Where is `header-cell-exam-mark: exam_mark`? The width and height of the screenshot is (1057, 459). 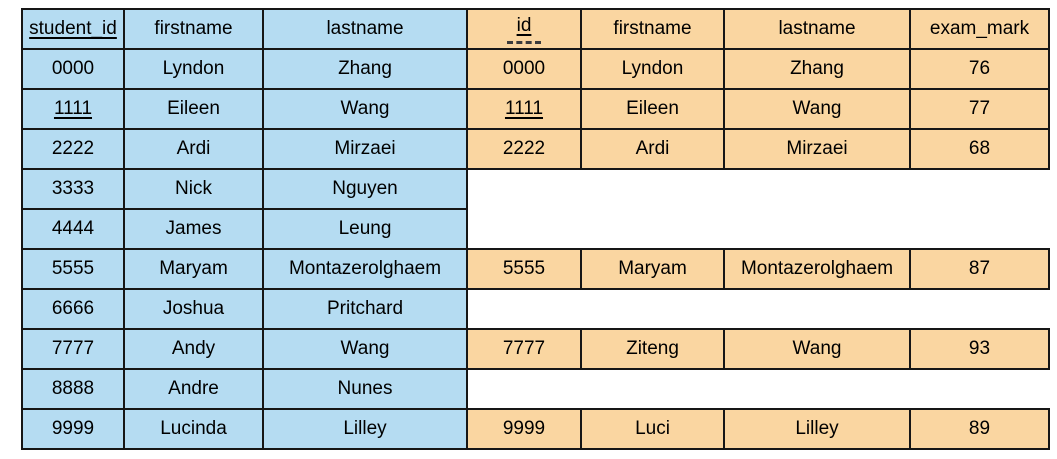
header-cell-exam-mark: exam_mark is located at coordinates (979, 29).